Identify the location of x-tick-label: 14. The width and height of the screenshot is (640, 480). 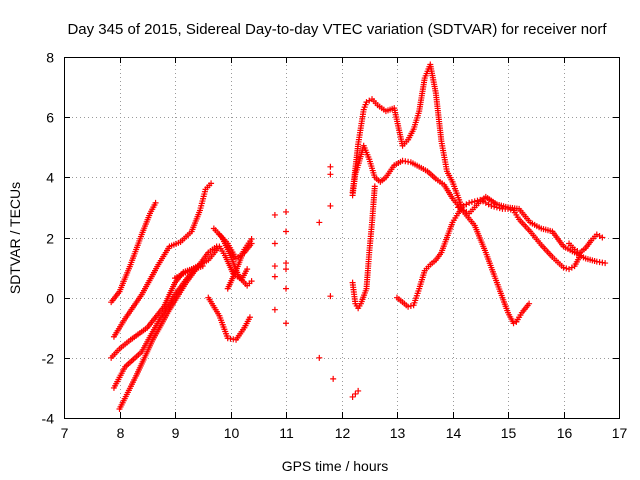
(454, 433).